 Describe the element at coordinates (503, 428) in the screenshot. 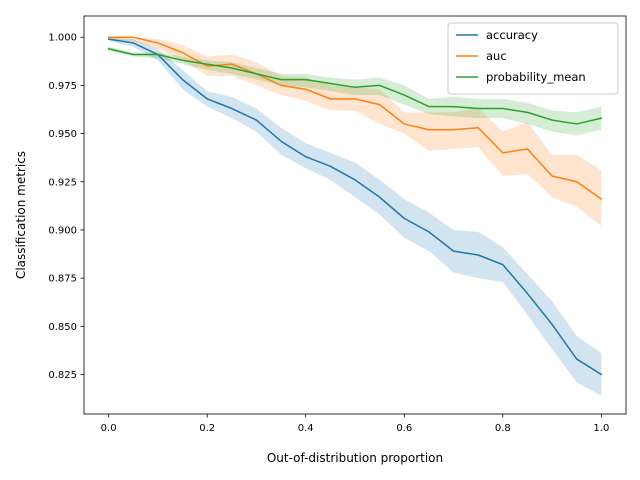

I see `x-tick-label: 0.8` at that location.